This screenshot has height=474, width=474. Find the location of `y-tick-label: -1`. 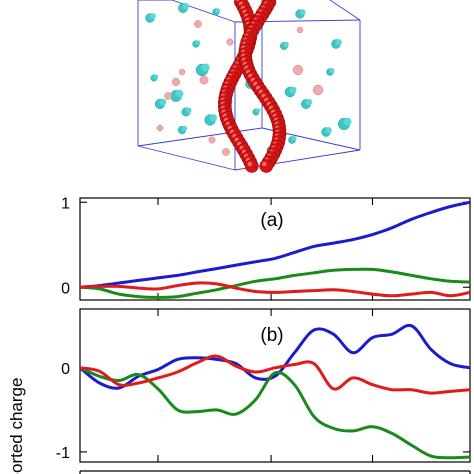

y-tick-label: -1 is located at coordinates (63, 453).